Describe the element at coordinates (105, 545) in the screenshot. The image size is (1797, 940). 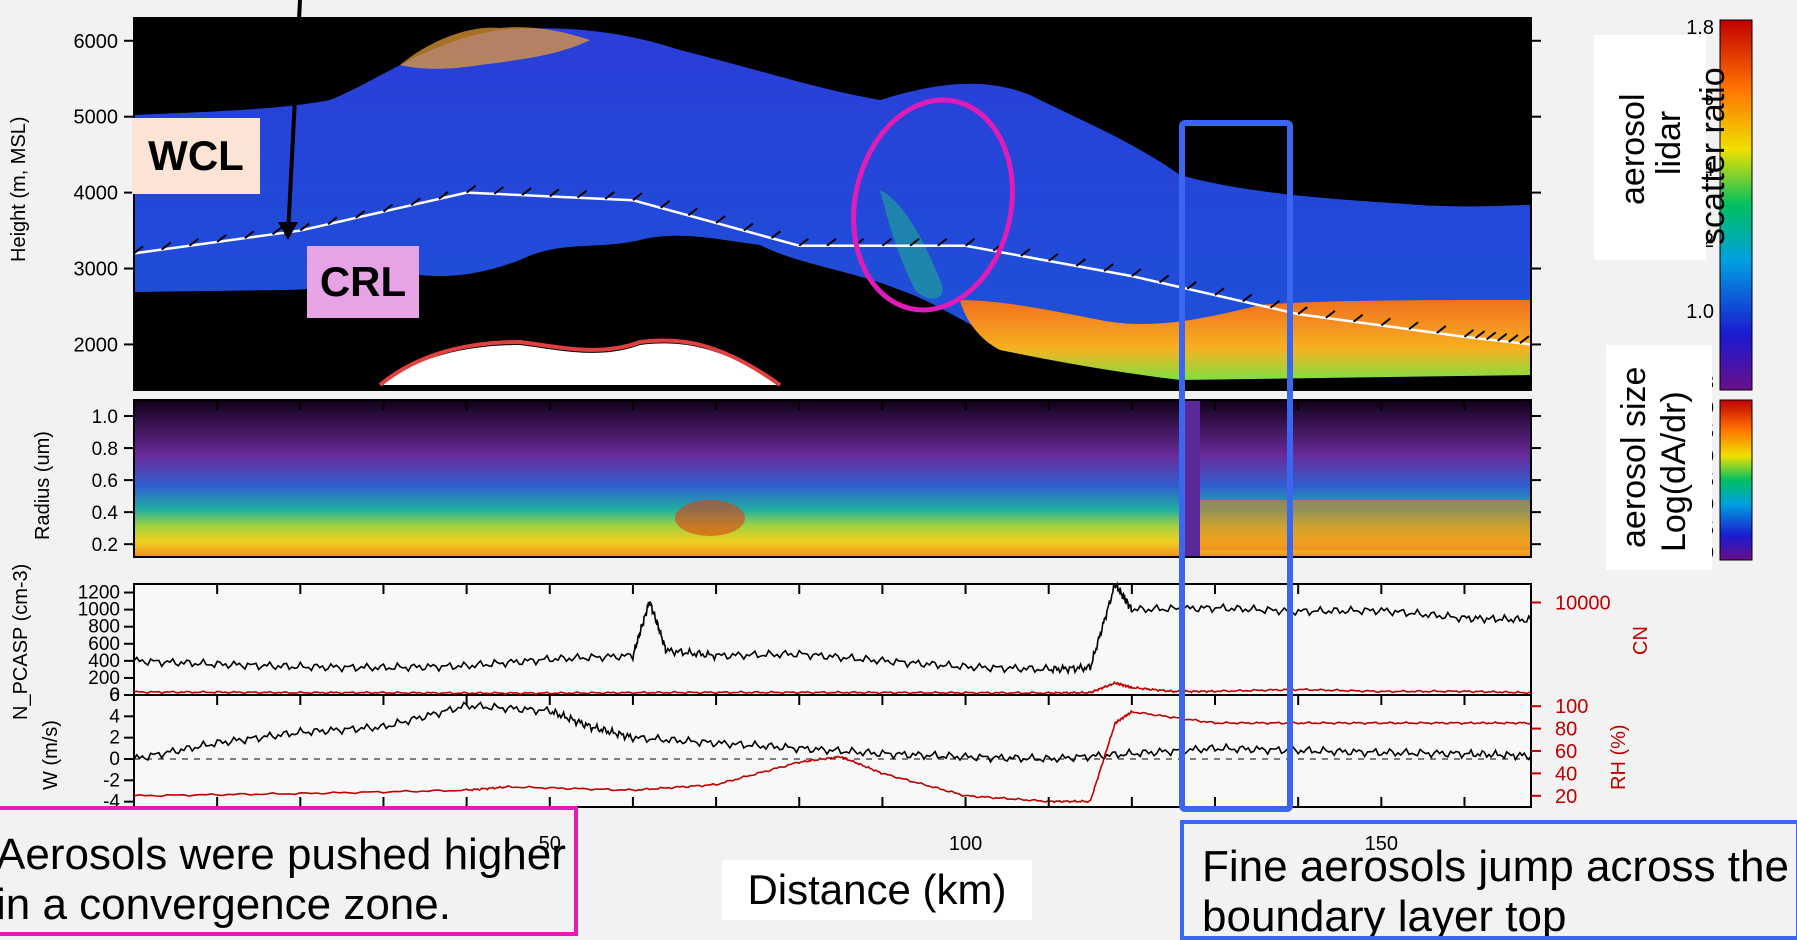
I see `radius-tick-label: 0.2` at that location.